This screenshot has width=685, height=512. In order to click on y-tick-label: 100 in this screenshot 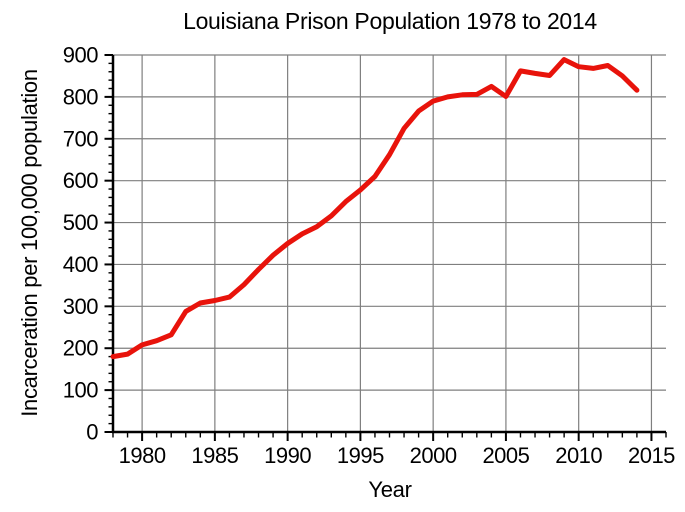, I will do `click(80, 390)`.